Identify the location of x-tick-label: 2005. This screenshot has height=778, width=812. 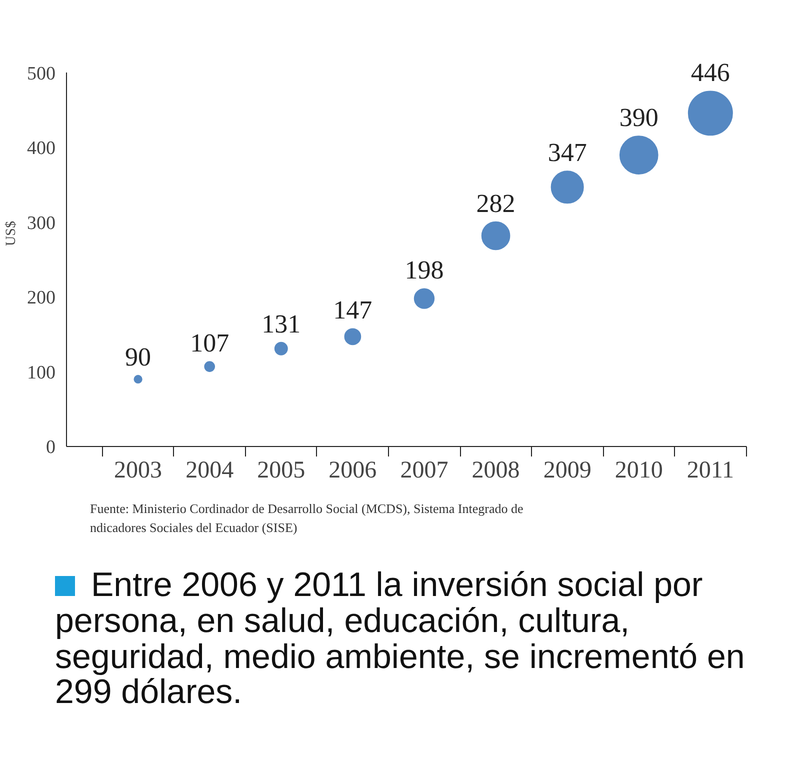
(281, 471).